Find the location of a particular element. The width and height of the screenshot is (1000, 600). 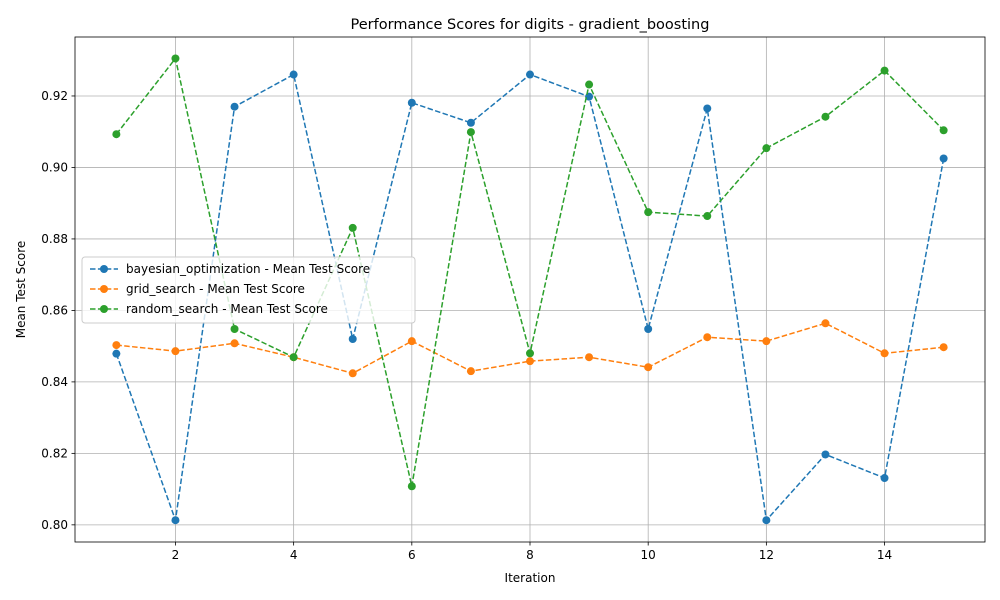

x-axis-title: Iteration is located at coordinates (530, 578).